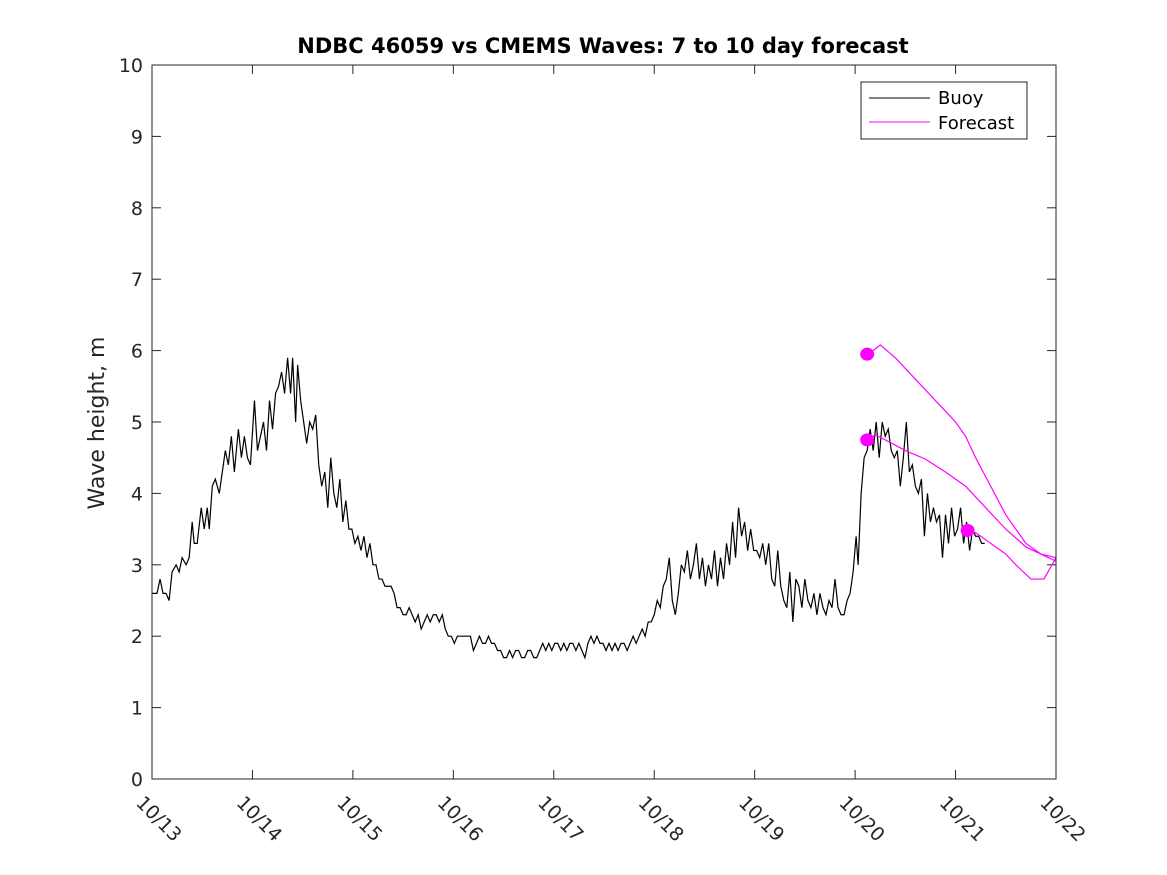 This screenshot has width=1167, height=875. What do you see at coordinates (976, 123) in the screenshot?
I see `legend-label-forecast: Forecast` at bounding box center [976, 123].